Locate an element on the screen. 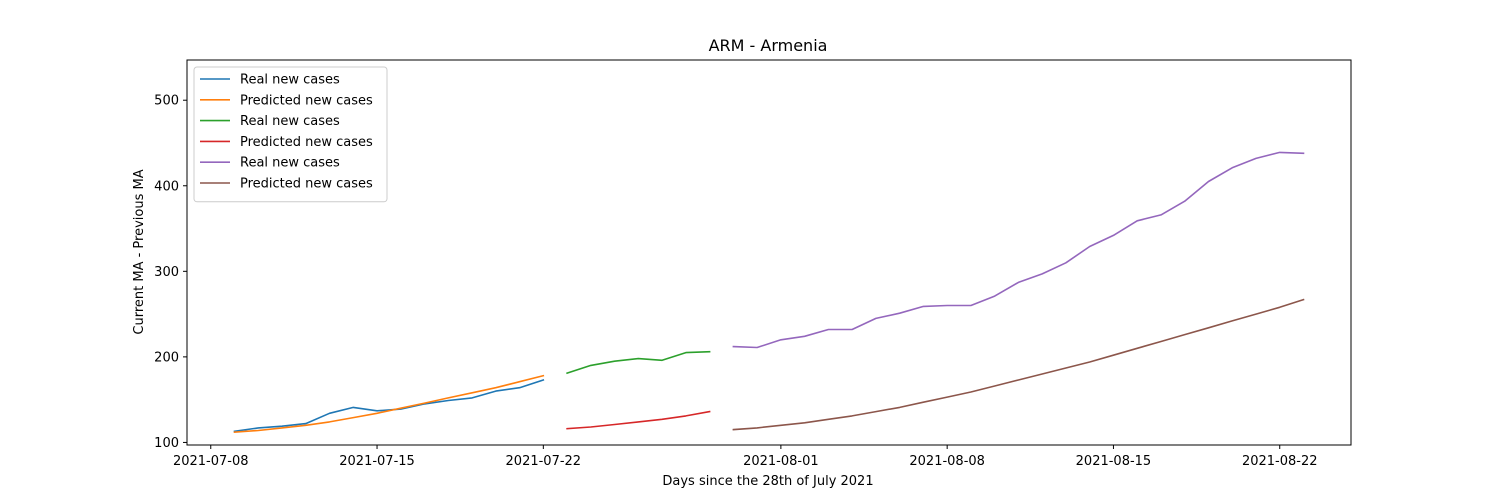 This screenshot has height=500, width=1500. y-tick-label: 100 is located at coordinates (166, 443).